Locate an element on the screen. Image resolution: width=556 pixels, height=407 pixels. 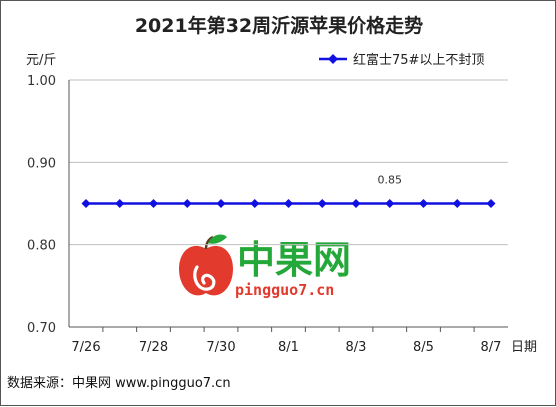
x-axis-unit: 日期 is located at coordinates (524, 347).